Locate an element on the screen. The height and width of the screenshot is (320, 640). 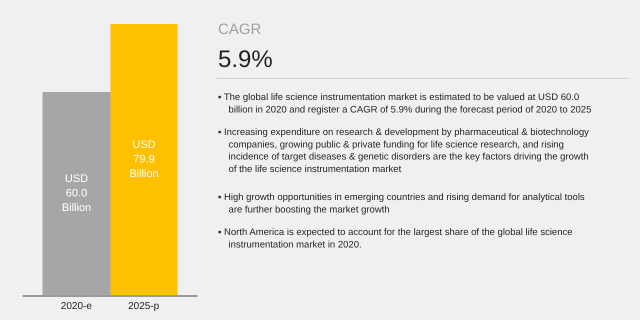
x-tick-label: 2020-e is located at coordinates (76, 306).